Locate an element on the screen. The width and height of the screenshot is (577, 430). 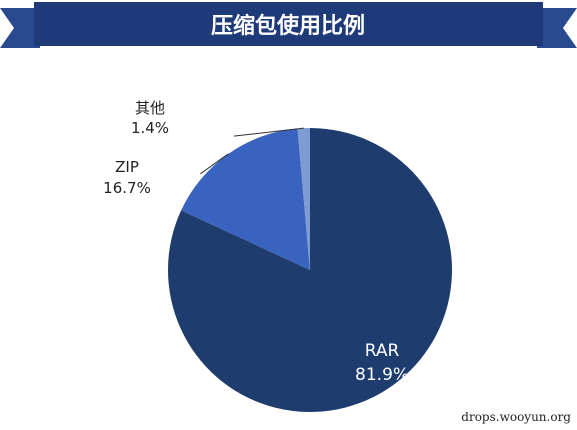
slice-label-2: 其他 is located at coordinates (150, 108).